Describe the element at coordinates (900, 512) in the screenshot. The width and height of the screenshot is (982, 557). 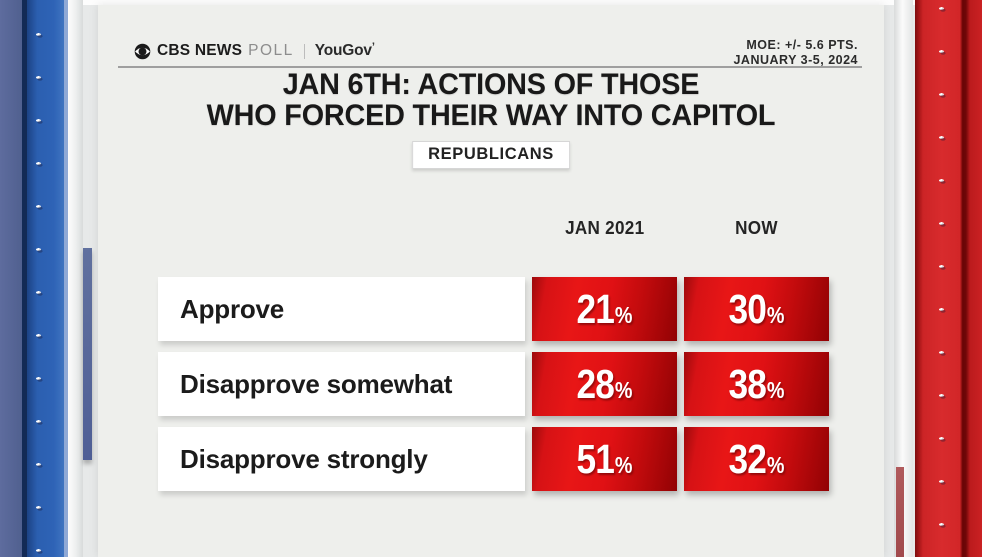
I see `right-red-sliver` at that location.